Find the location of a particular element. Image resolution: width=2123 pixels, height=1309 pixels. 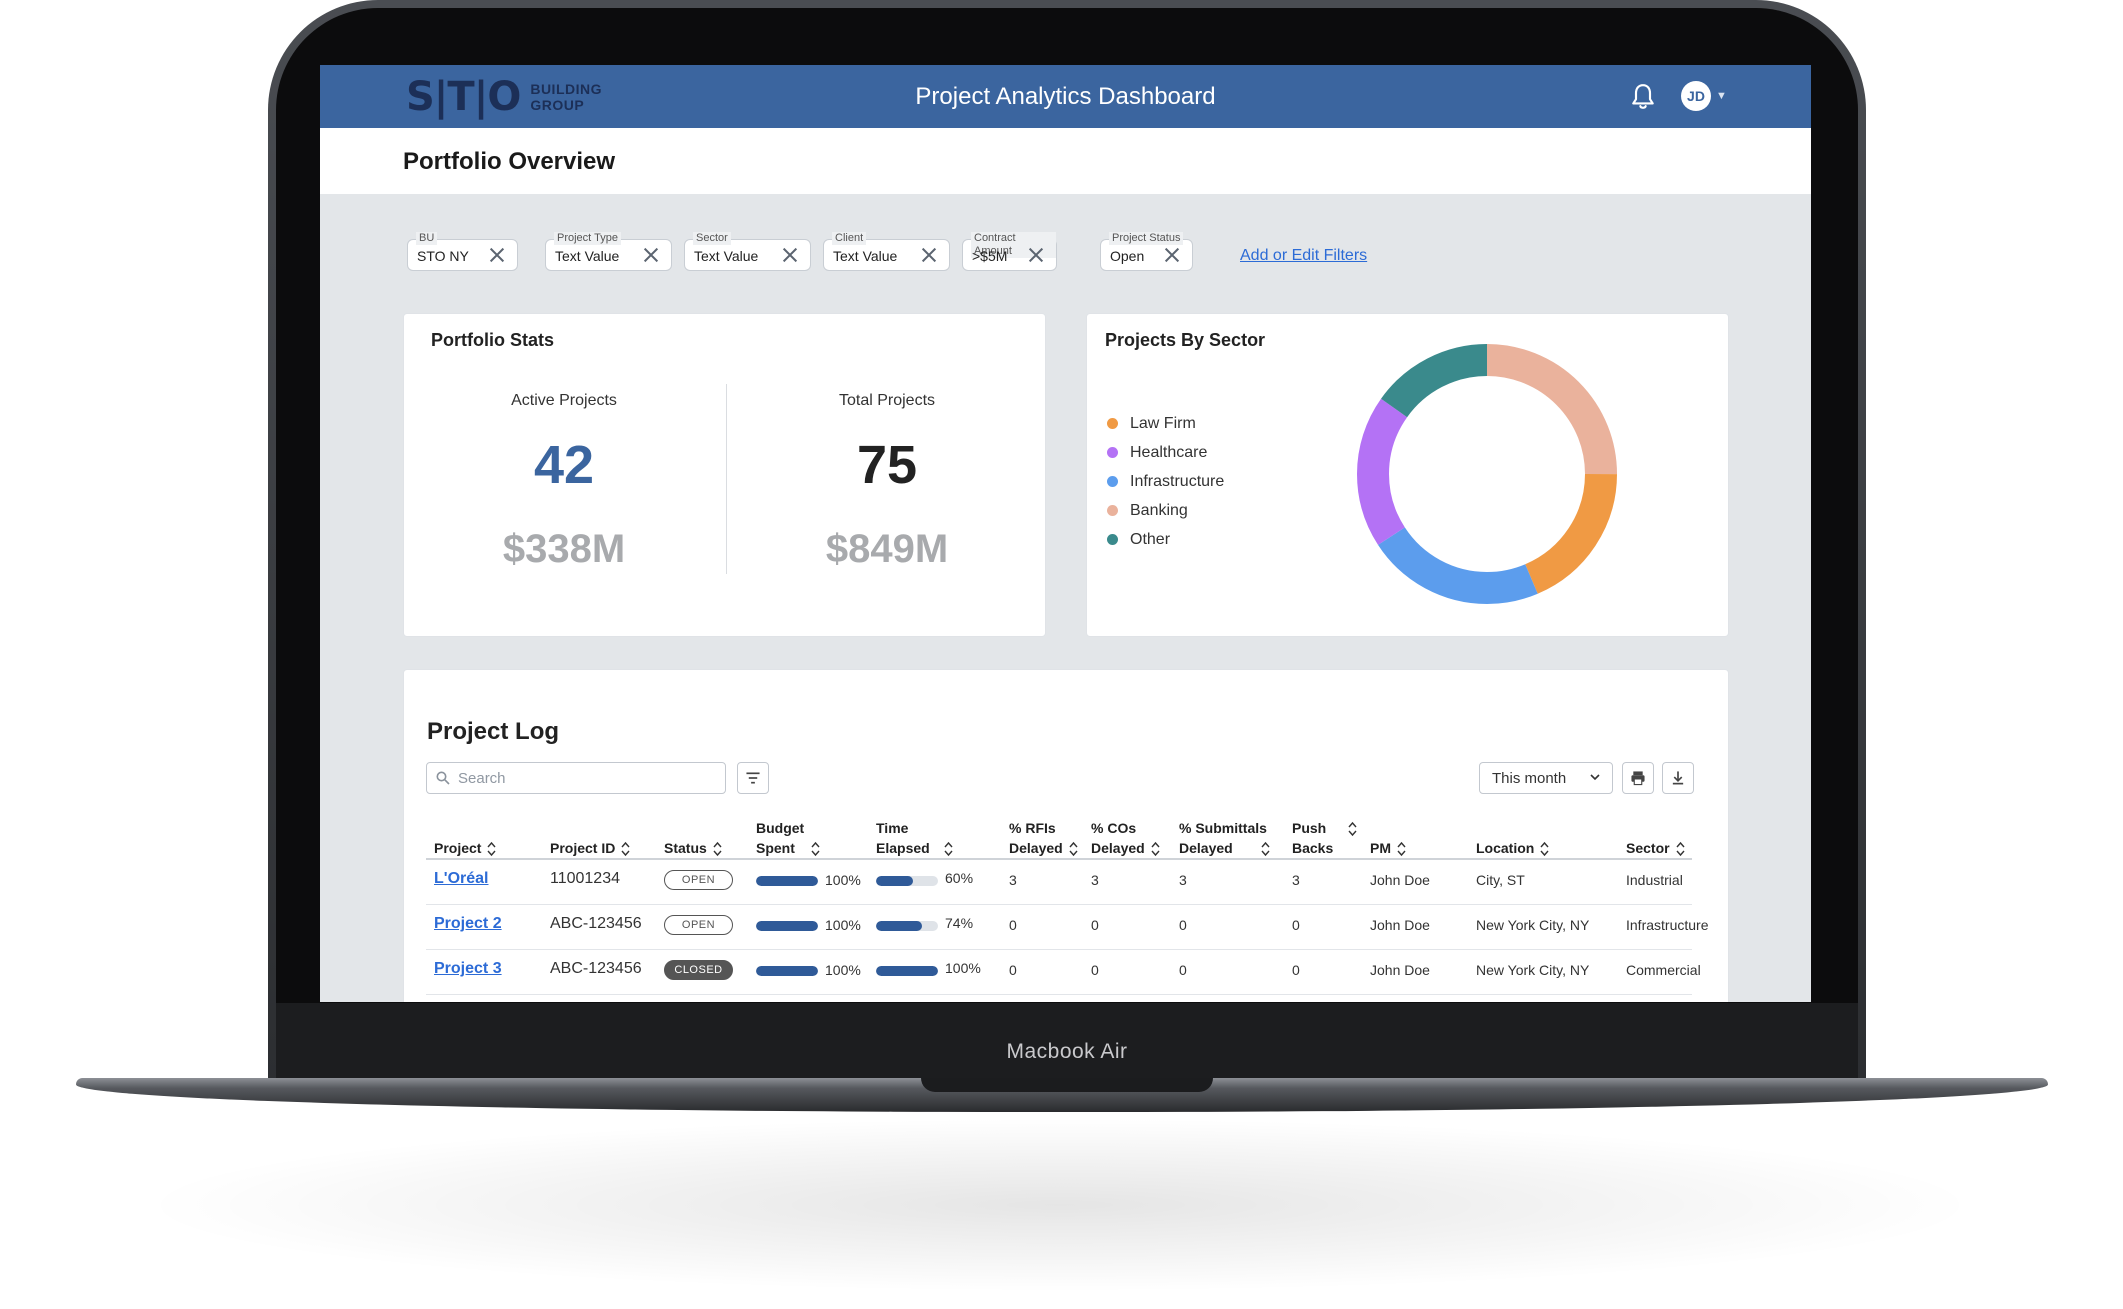

add-edit-filters-link: Add or Edit Filters is located at coordinates (1304, 255).